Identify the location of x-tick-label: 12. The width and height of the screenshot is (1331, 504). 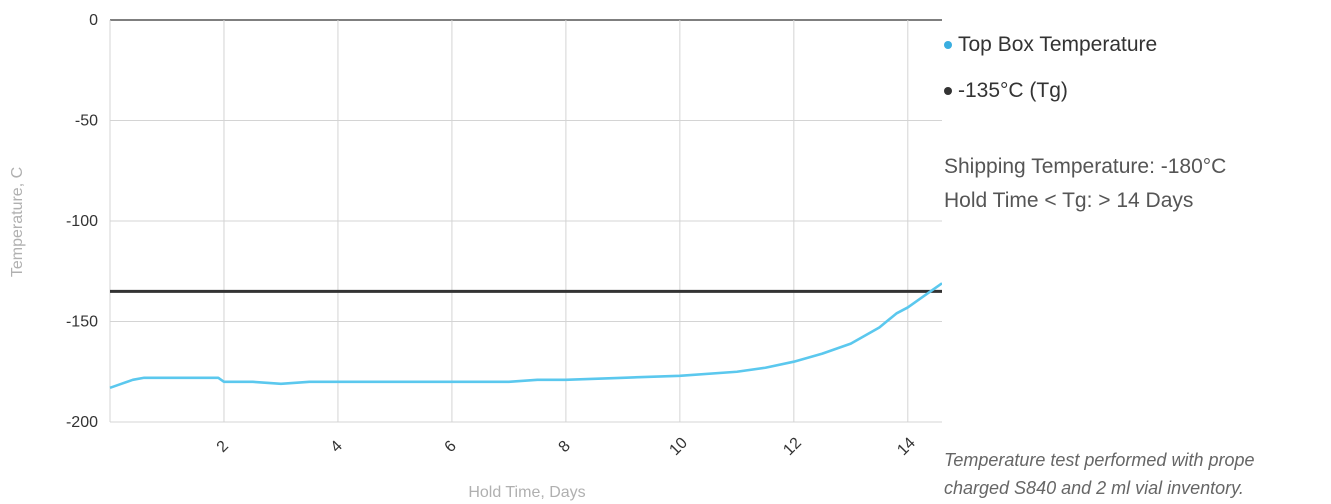
(792, 446).